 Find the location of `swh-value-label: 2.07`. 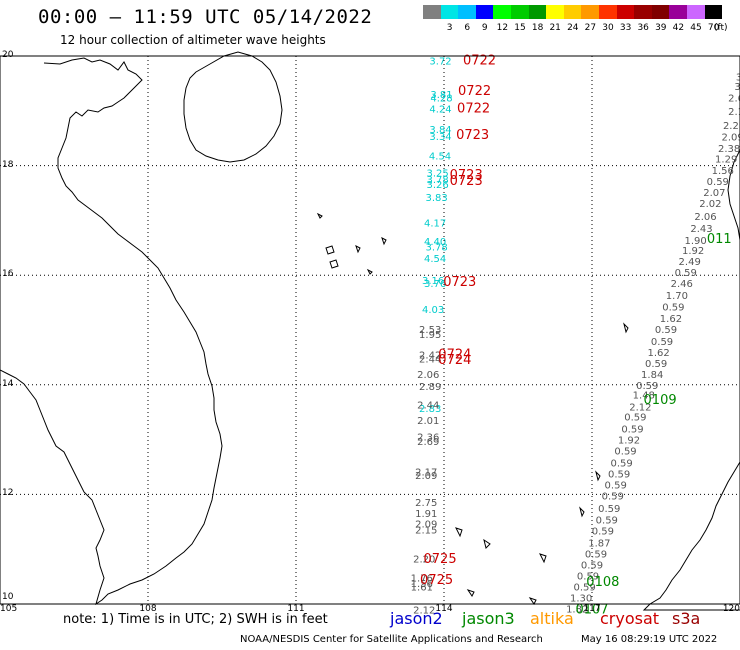

swh-value-label: 2.07 is located at coordinates (714, 193).